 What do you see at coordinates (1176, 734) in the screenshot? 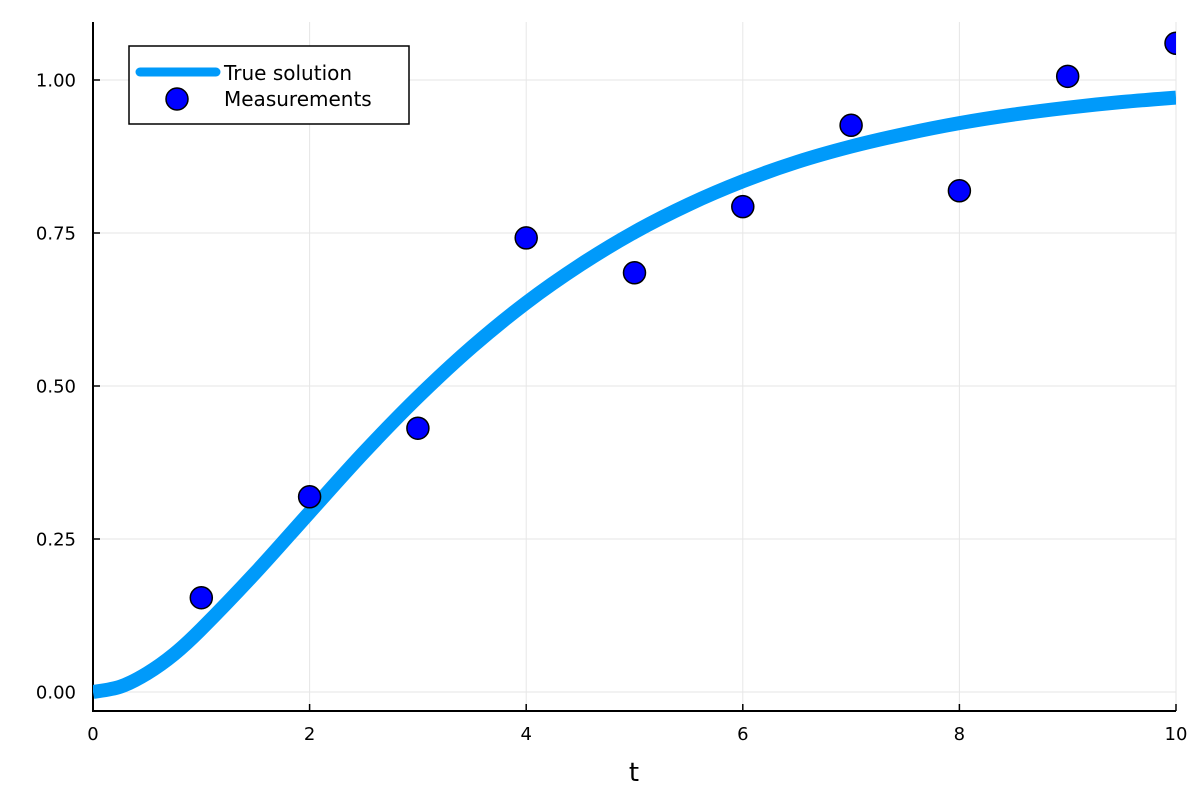
I see `x-tick-label: 10` at bounding box center [1176, 734].